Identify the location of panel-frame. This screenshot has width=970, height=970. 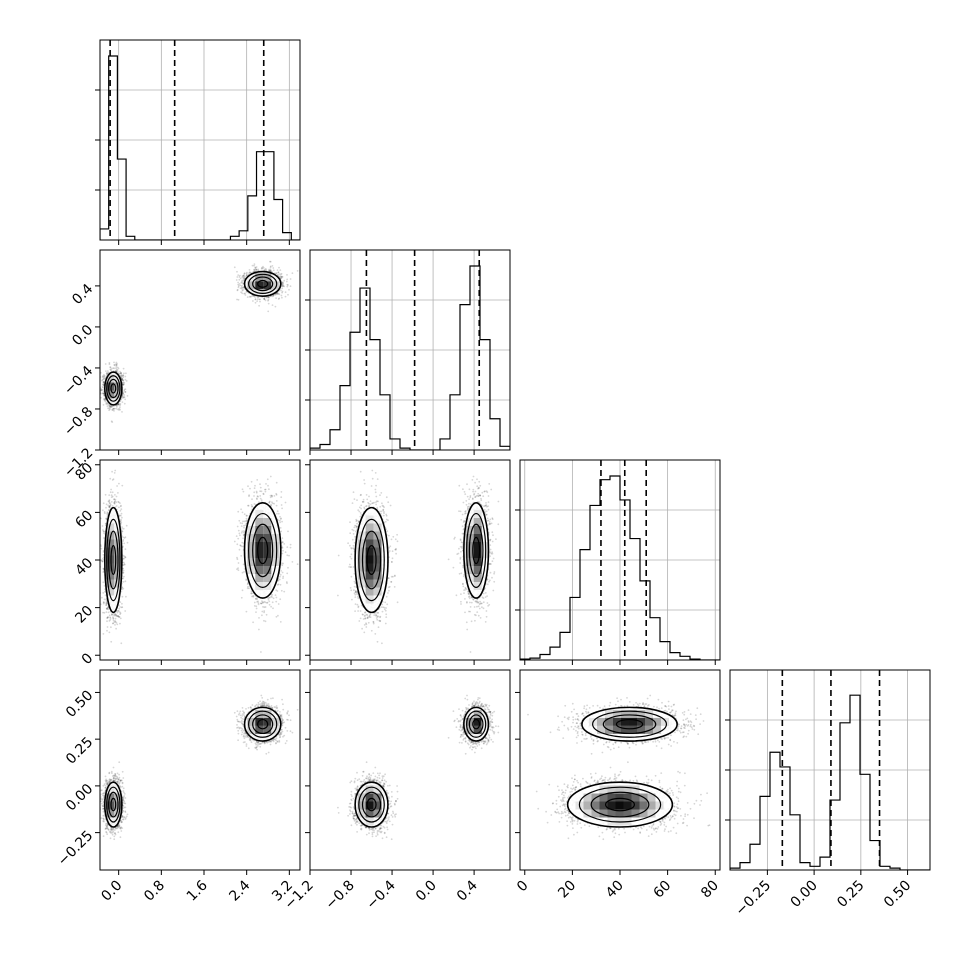
(410, 350).